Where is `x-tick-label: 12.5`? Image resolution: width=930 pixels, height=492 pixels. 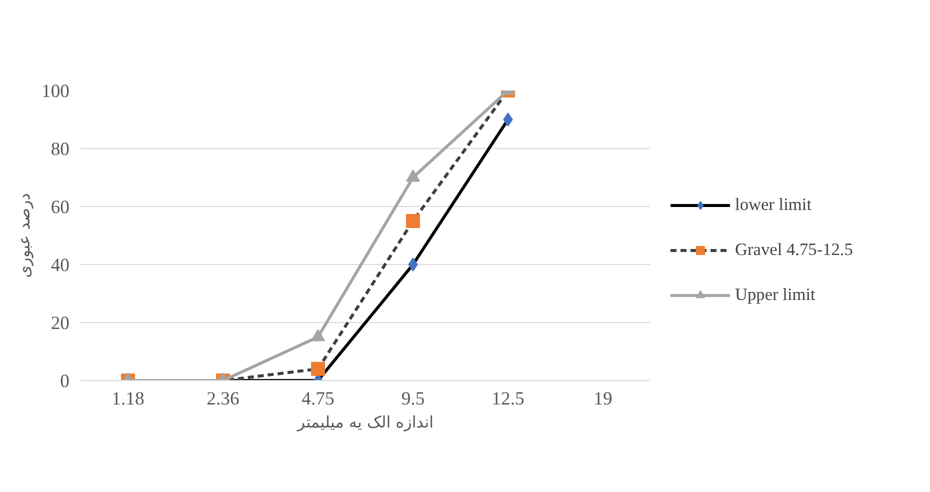
x-tick-label: 12.5 is located at coordinates (508, 399).